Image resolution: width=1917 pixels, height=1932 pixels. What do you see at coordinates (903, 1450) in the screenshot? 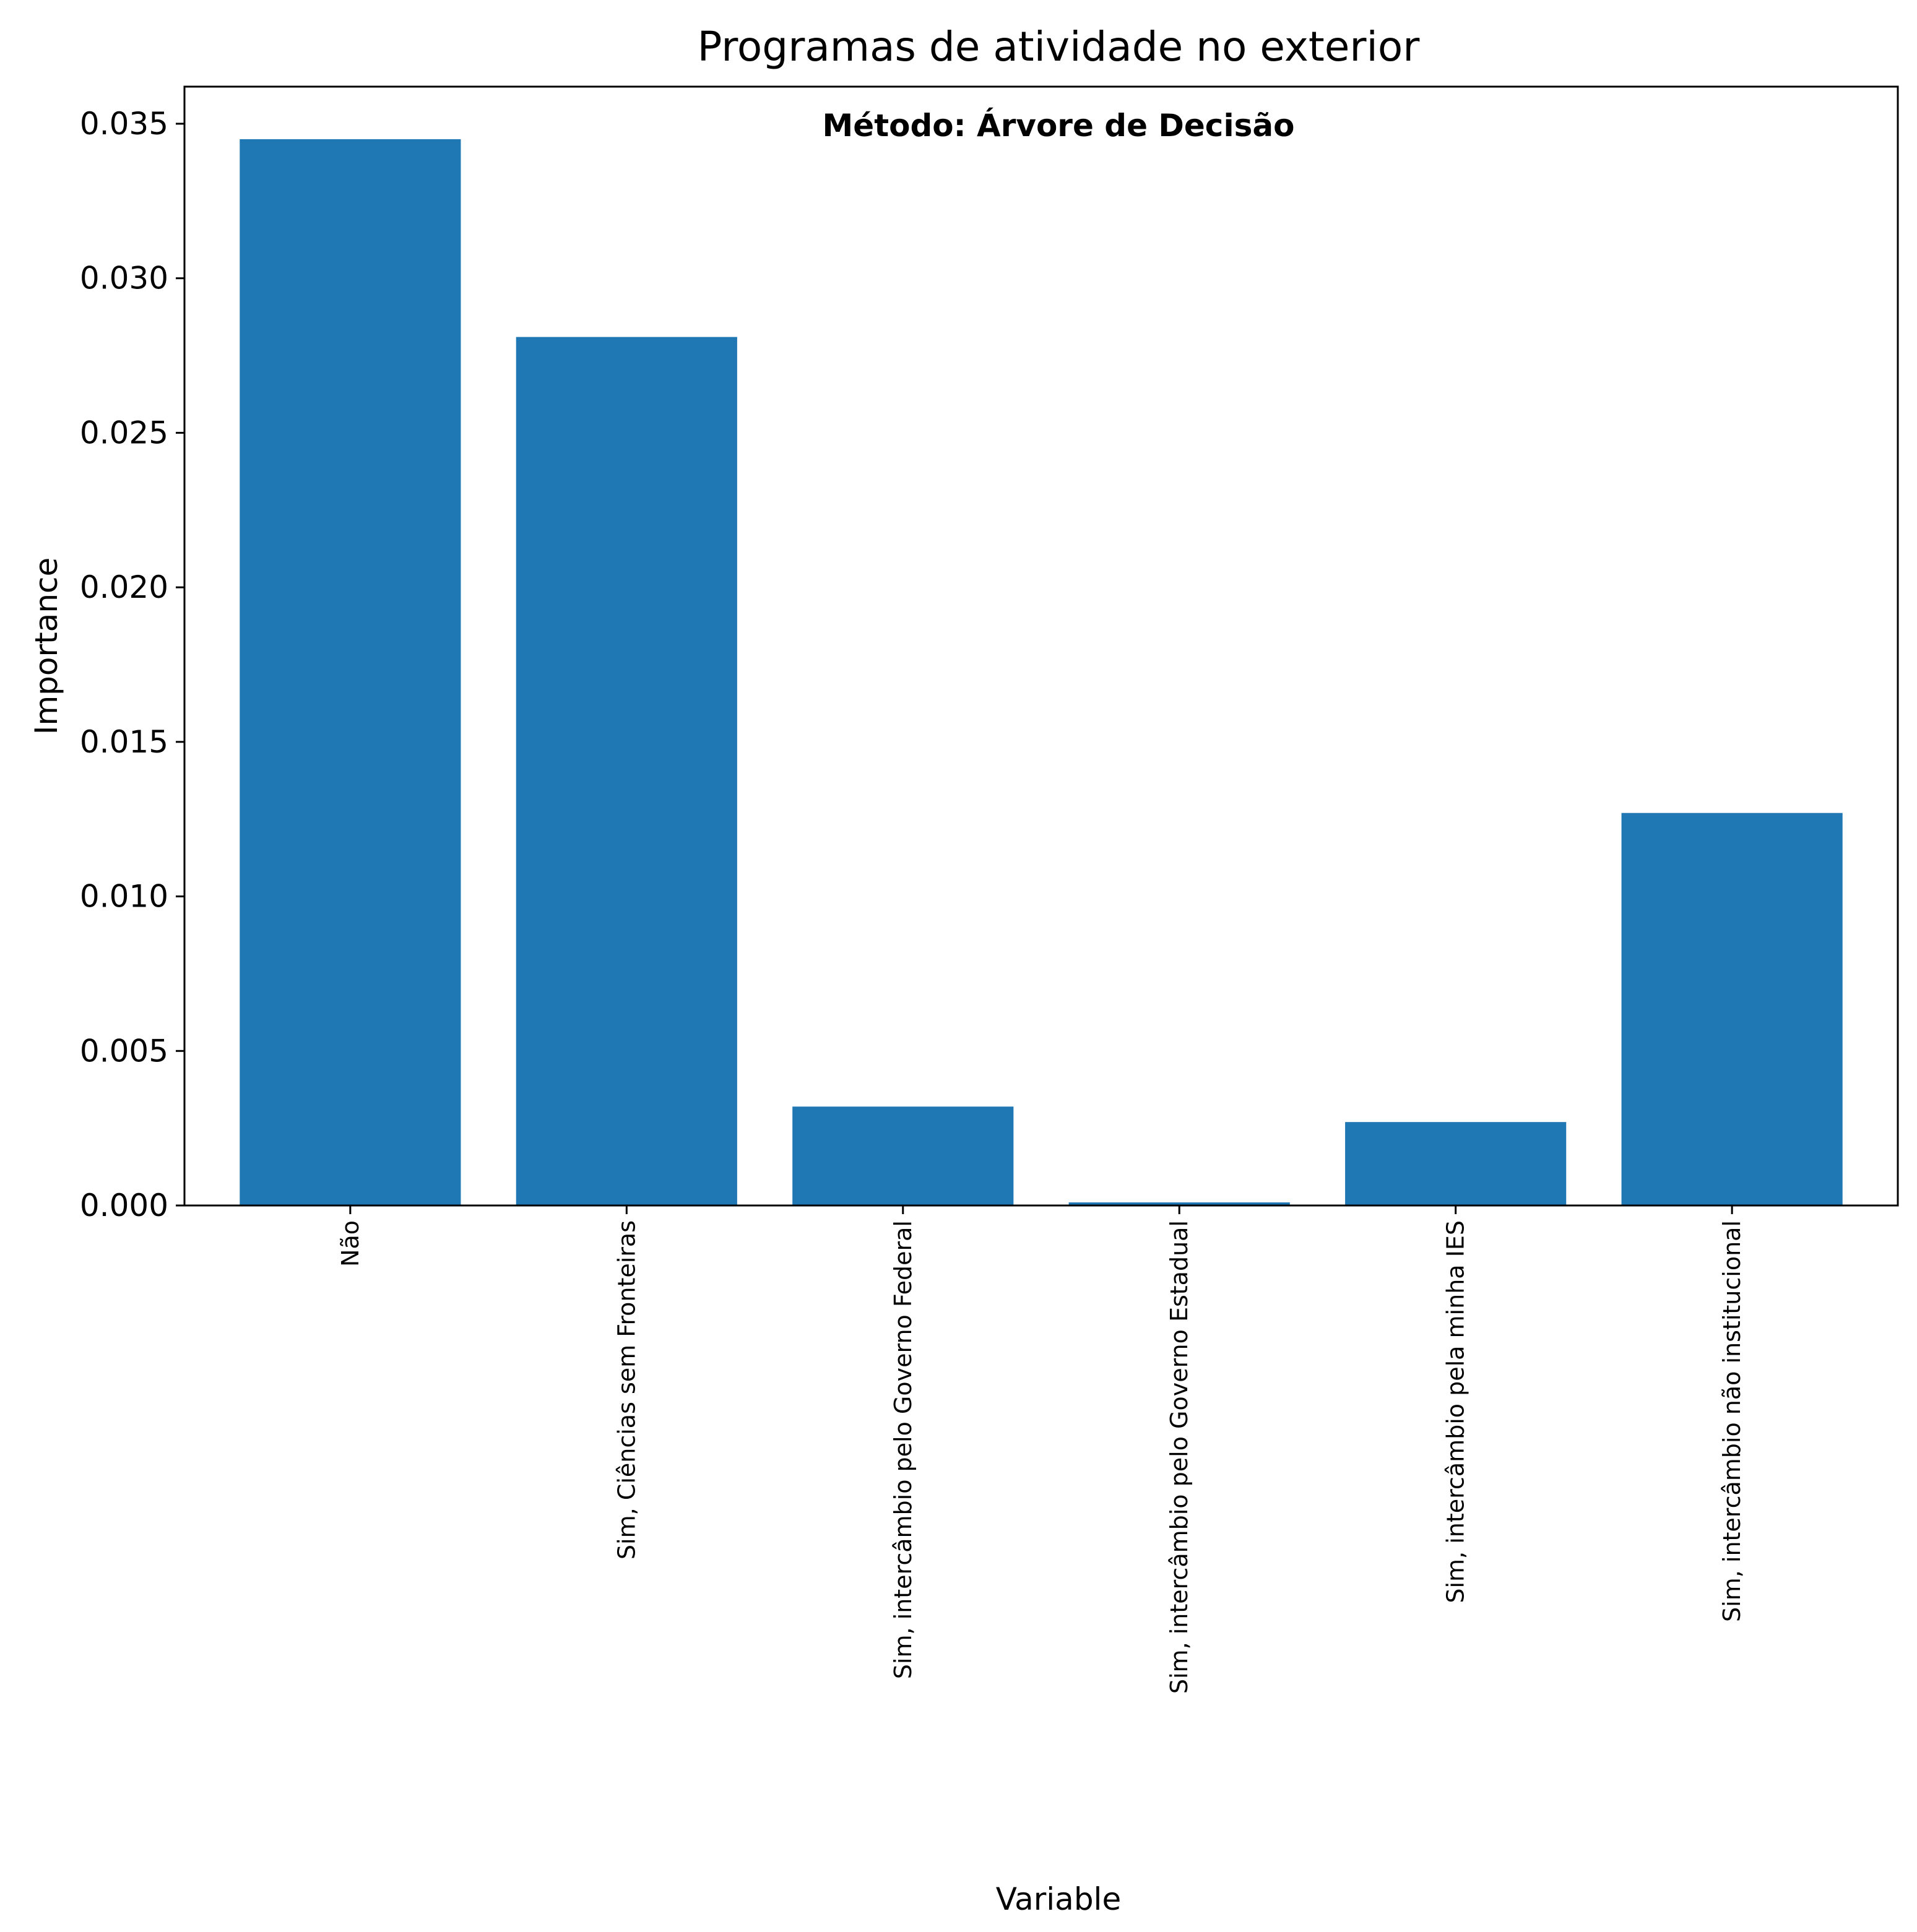
I see `x-tick-label: Sim, intercâmbio pelo Governo Federal` at bounding box center [903, 1450].